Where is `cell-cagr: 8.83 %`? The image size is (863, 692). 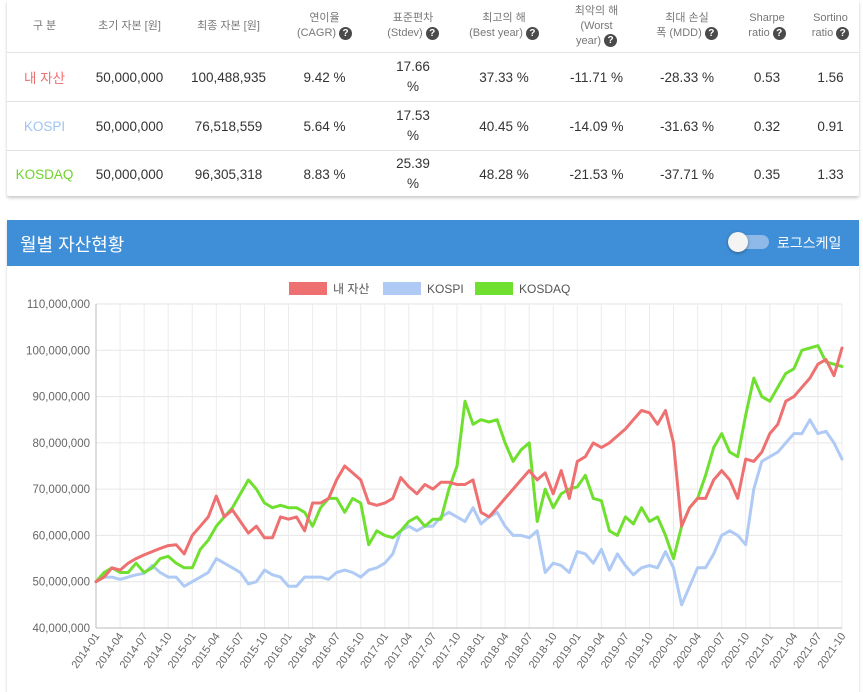 cell-cagr: 8.83 % is located at coordinates (324, 174).